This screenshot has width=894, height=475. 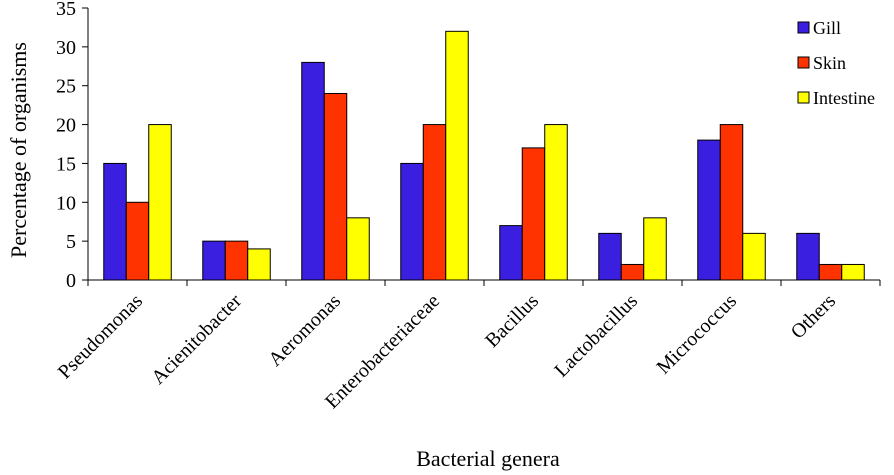 What do you see at coordinates (313, 171) in the screenshot?
I see `bar-gill-aeromonas` at bounding box center [313, 171].